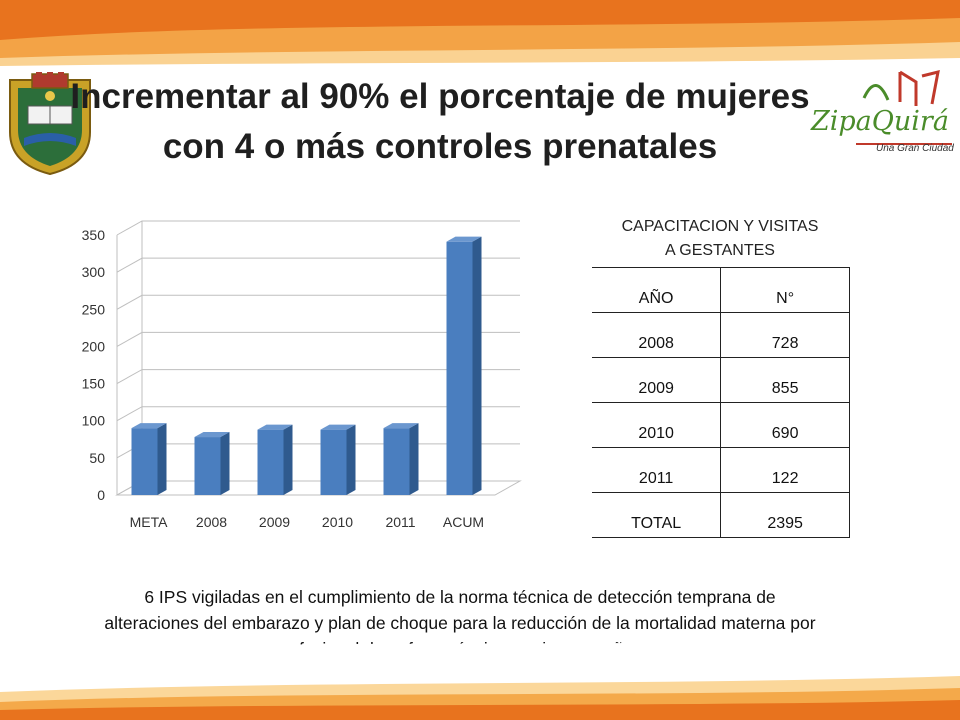 This screenshot has height=720, width=960. What do you see at coordinates (785, 380) in the screenshot?
I see `cell-number: 855` at bounding box center [785, 380].